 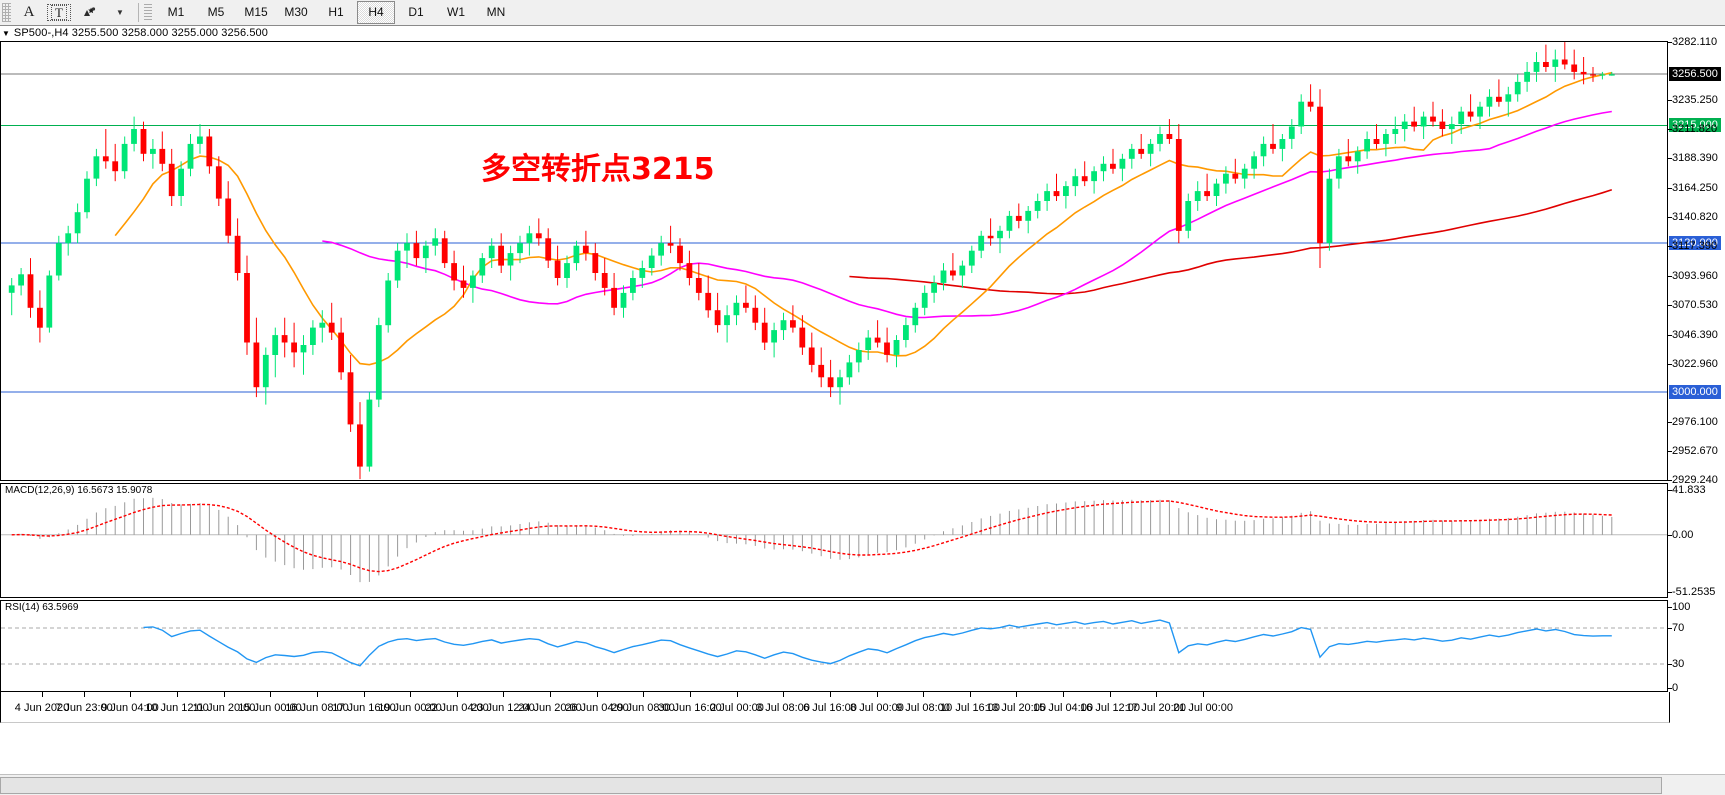 What do you see at coordinates (148, 12) in the screenshot?
I see `timeframe-drag-grip-icon` at bounding box center [148, 12].